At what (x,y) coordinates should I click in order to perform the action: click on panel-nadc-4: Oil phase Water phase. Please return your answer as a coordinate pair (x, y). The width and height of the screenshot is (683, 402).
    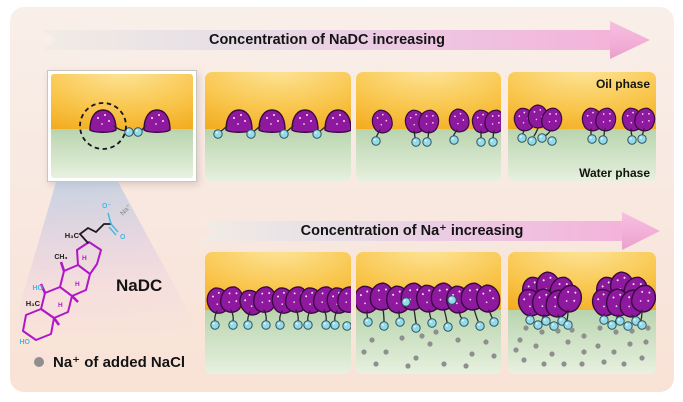
    Looking at the image, I should click on (582, 127).